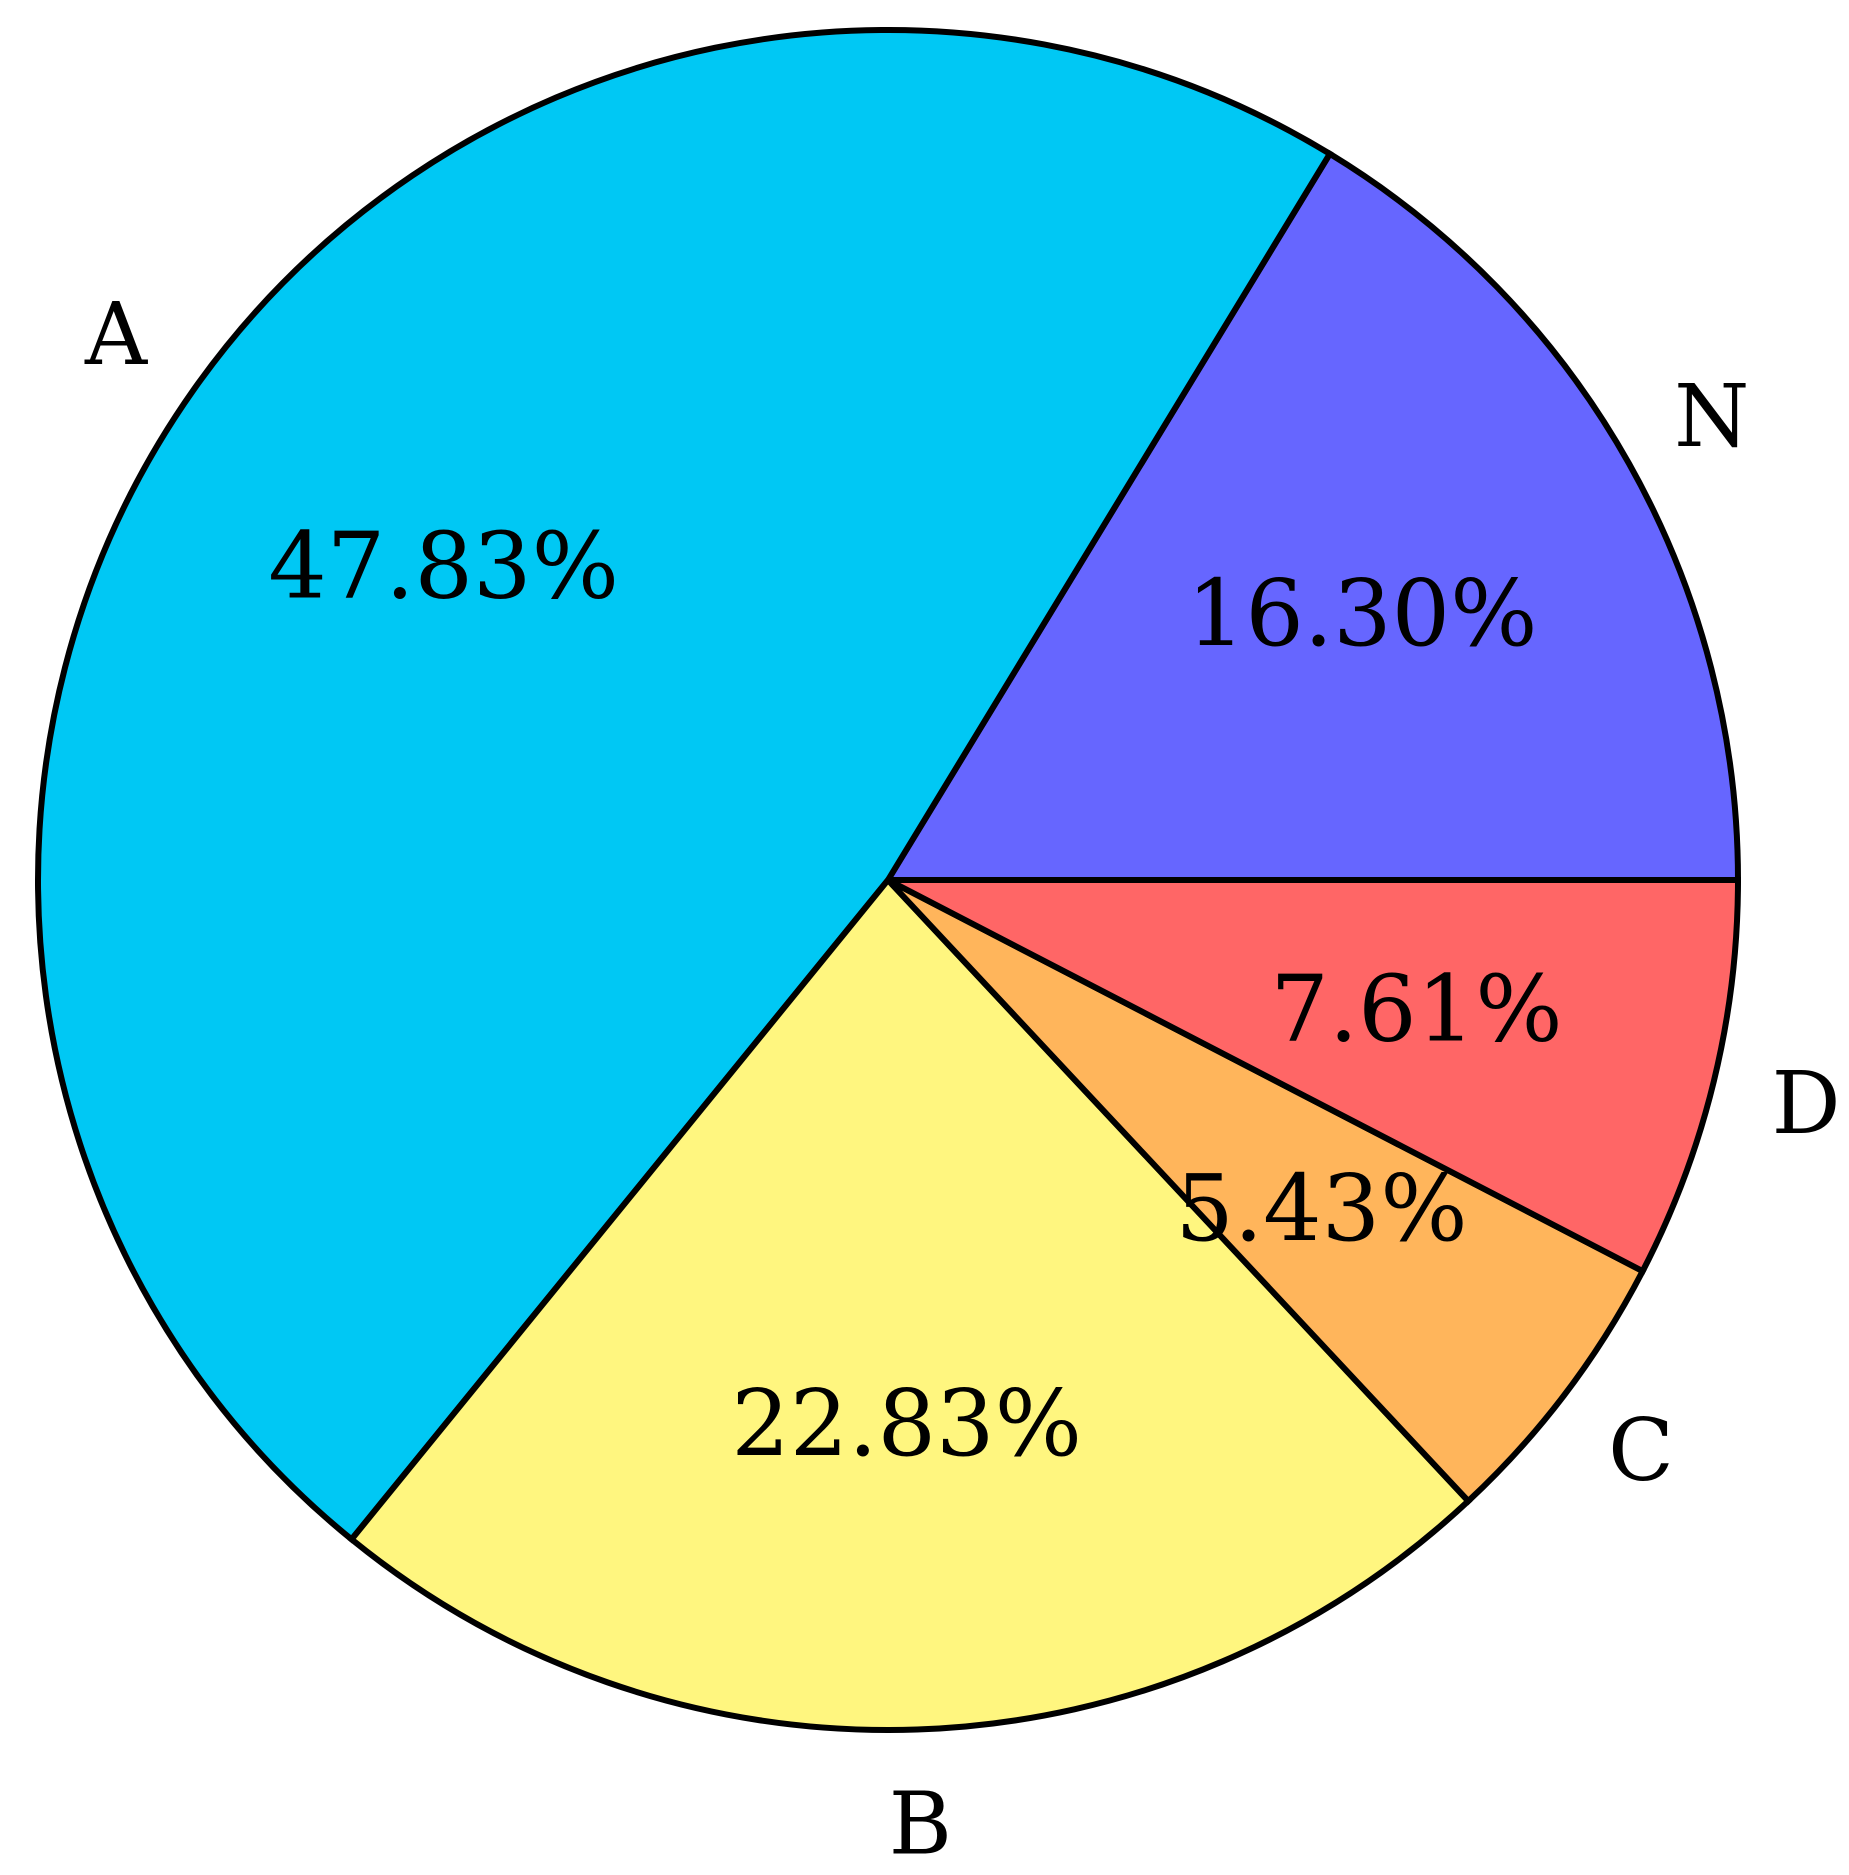  Describe the element at coordinates (1711, 417) in the screenshot. I see `slice-category-label-n: N` at that location.